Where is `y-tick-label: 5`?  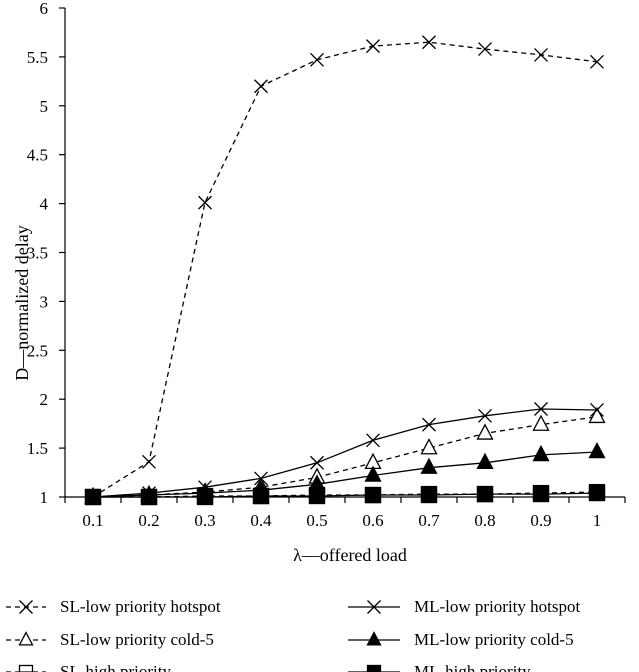 y-tick-label: 5 is located at coordinates (44, 106).